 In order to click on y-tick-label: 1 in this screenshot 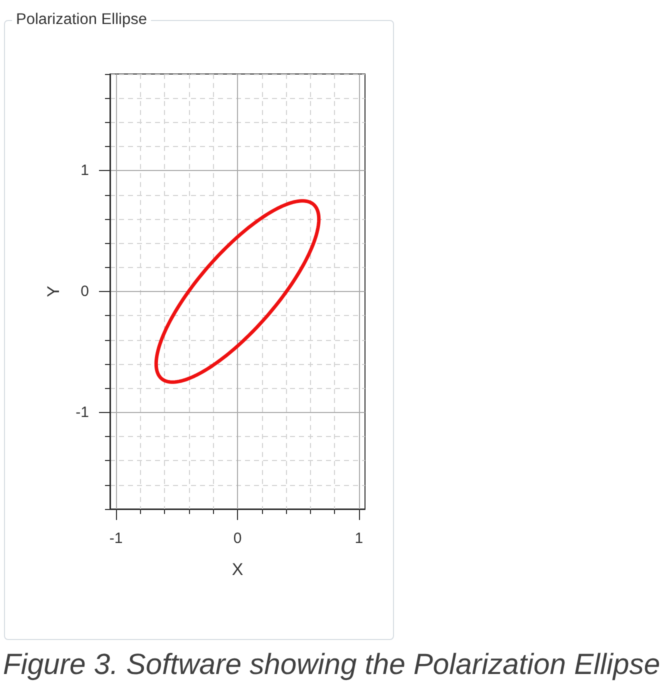, I will do `click(84, 171)`.